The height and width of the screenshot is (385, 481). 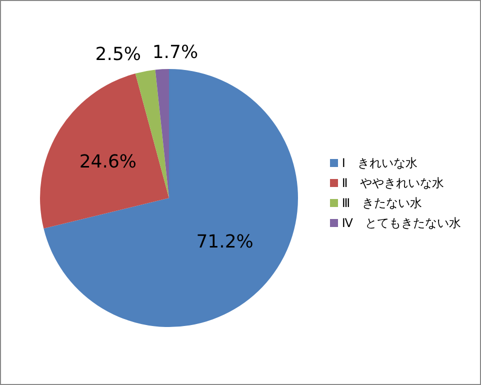 What do you see at coordinates (108, 161) in the screenshot?
I see `data-label: 24.6%` at bounding box center [108, 161].